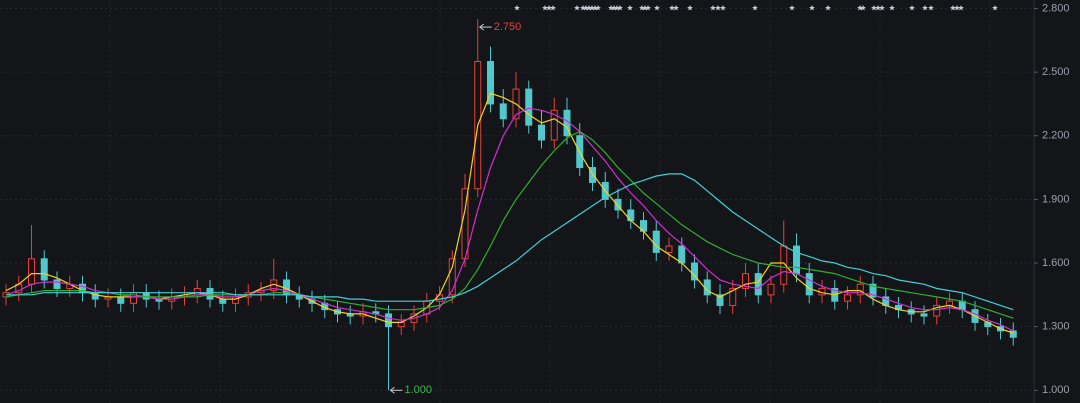  What do you see at coordinates (1056, 136) in the screenshot?
I see `y-tick-label: 2.200` at bounding box center [1056, 136].